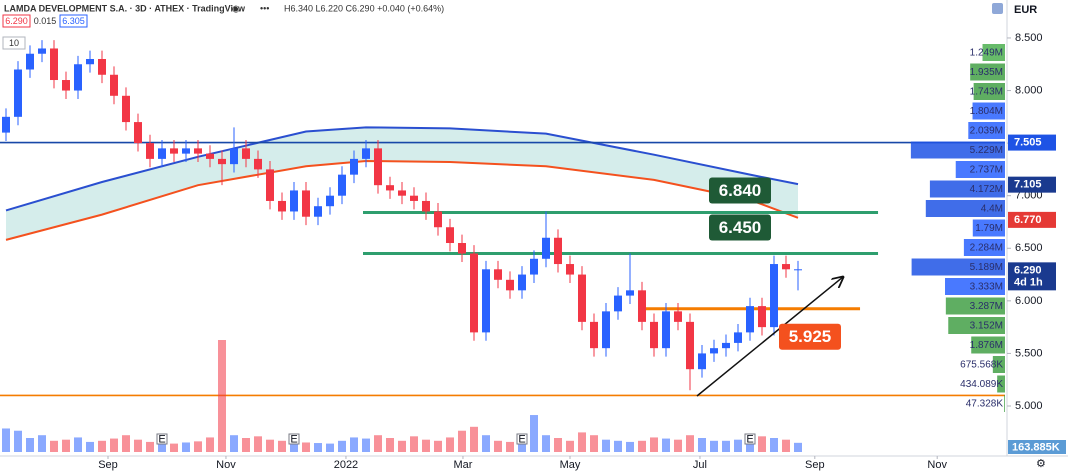 This screenshot has width=1068, height=473. Describe the element at coordinates (1029, 301) in the screenshot. I see `y-tick-label: 6.000` at that location.